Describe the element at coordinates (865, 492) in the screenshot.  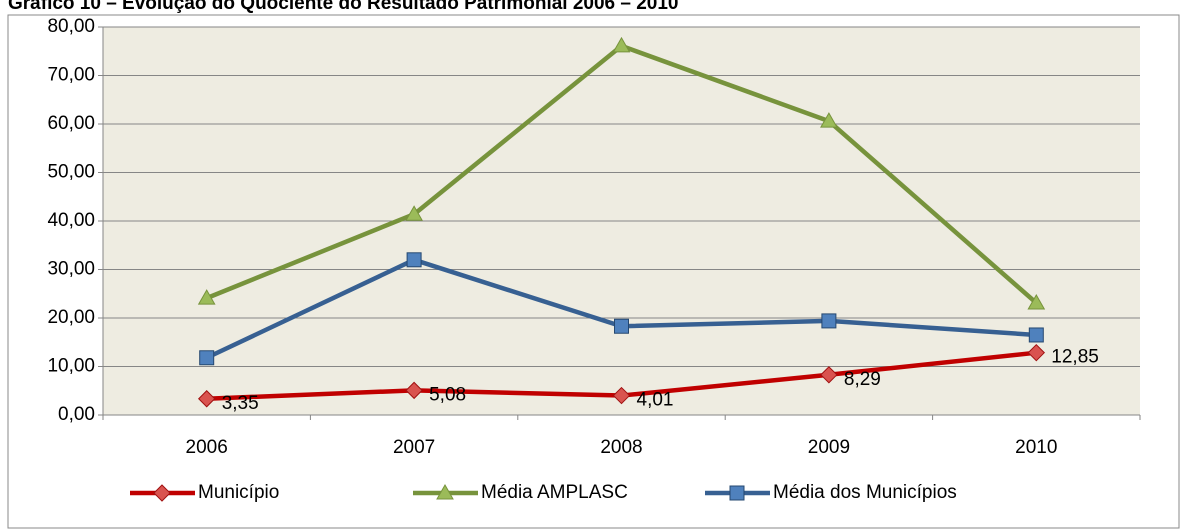
I see `legend-label: Média dos Municípios` at that location.